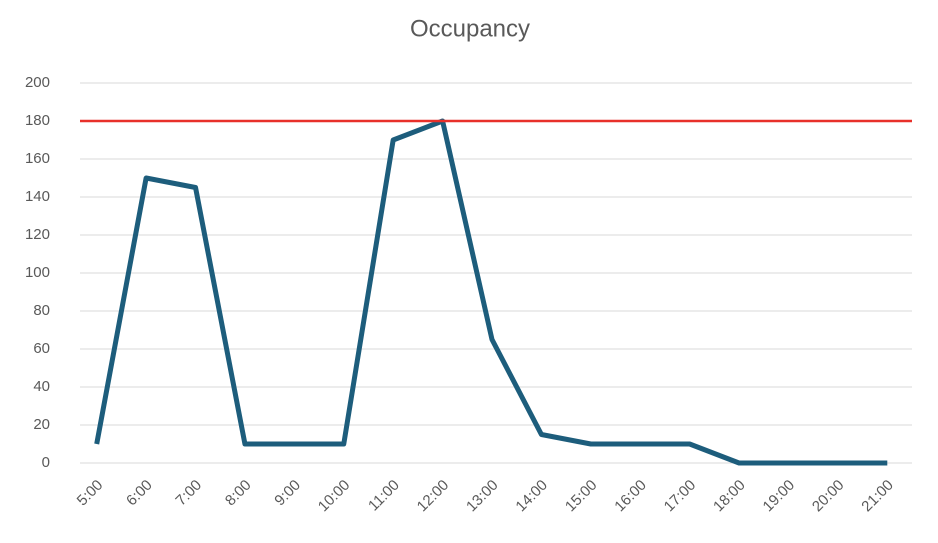 This screenshot has height=543, width=938. Describe the element at coordinates (531, 496) in the screenshot. I see `x-tick-label: 14:00` at that location.